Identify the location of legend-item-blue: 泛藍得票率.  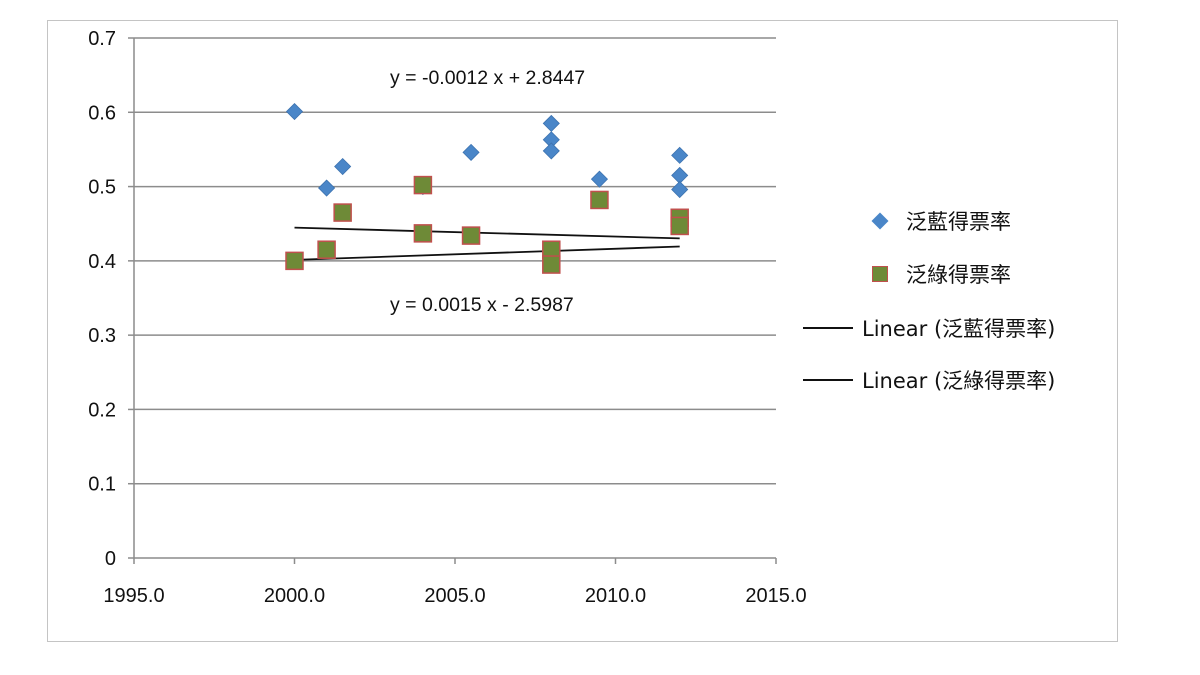
(935, 221).